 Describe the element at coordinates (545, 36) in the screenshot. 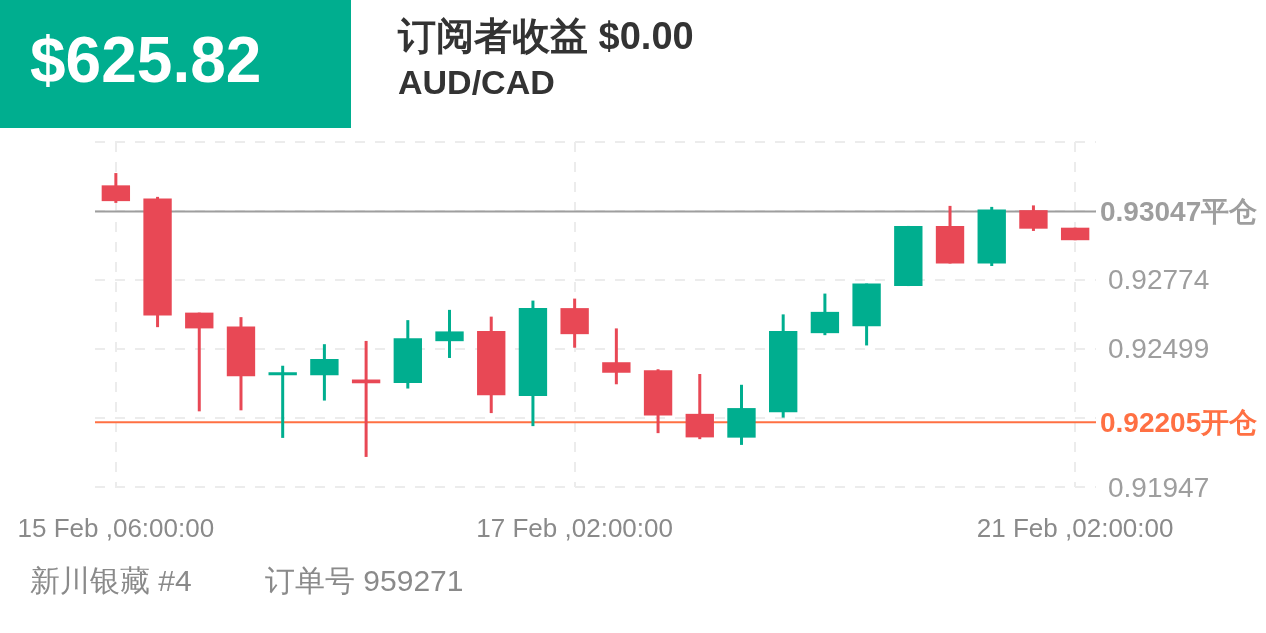

I see `chart-title: 订阅者收益 $0.00` at that location.